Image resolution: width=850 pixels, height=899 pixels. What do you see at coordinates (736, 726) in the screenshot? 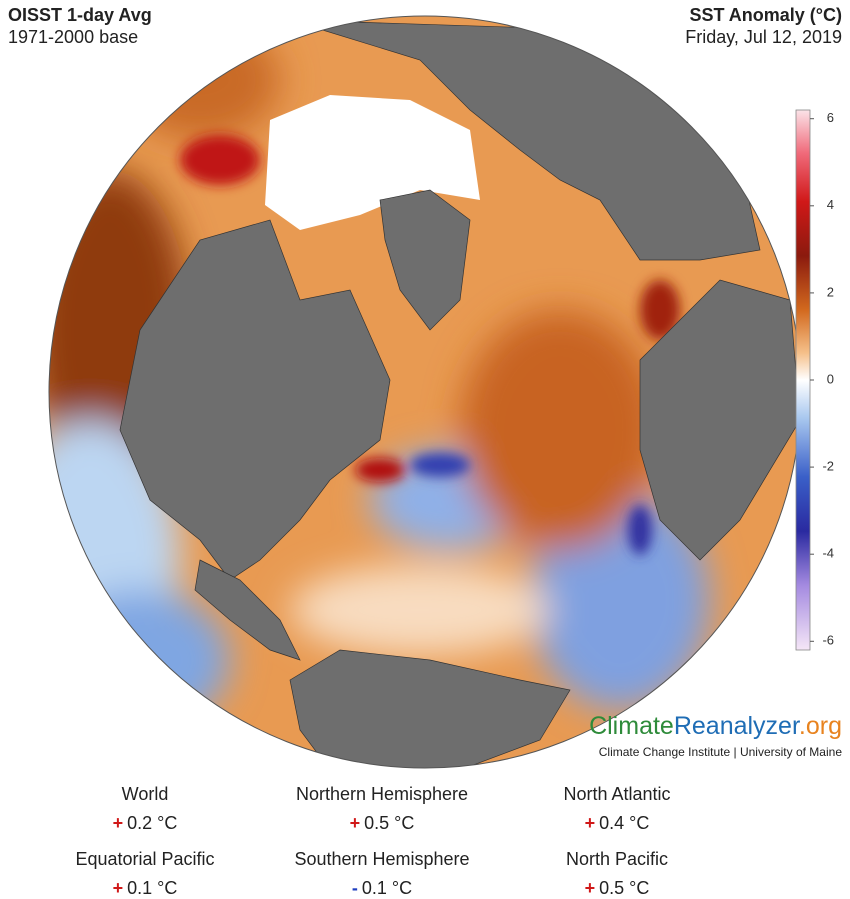
I see `logo-part: Reanalyzer` at bounding box center [736, 726].